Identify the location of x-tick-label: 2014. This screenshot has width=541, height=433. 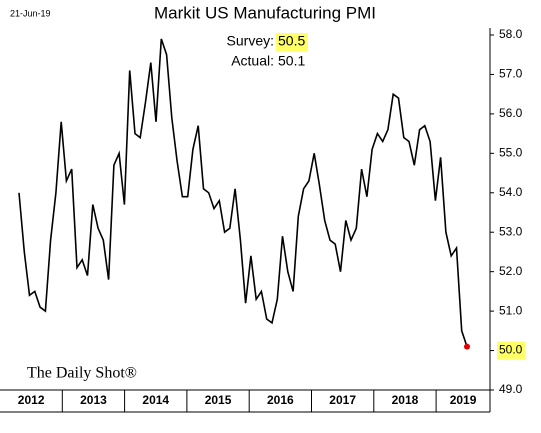
(155, 400).